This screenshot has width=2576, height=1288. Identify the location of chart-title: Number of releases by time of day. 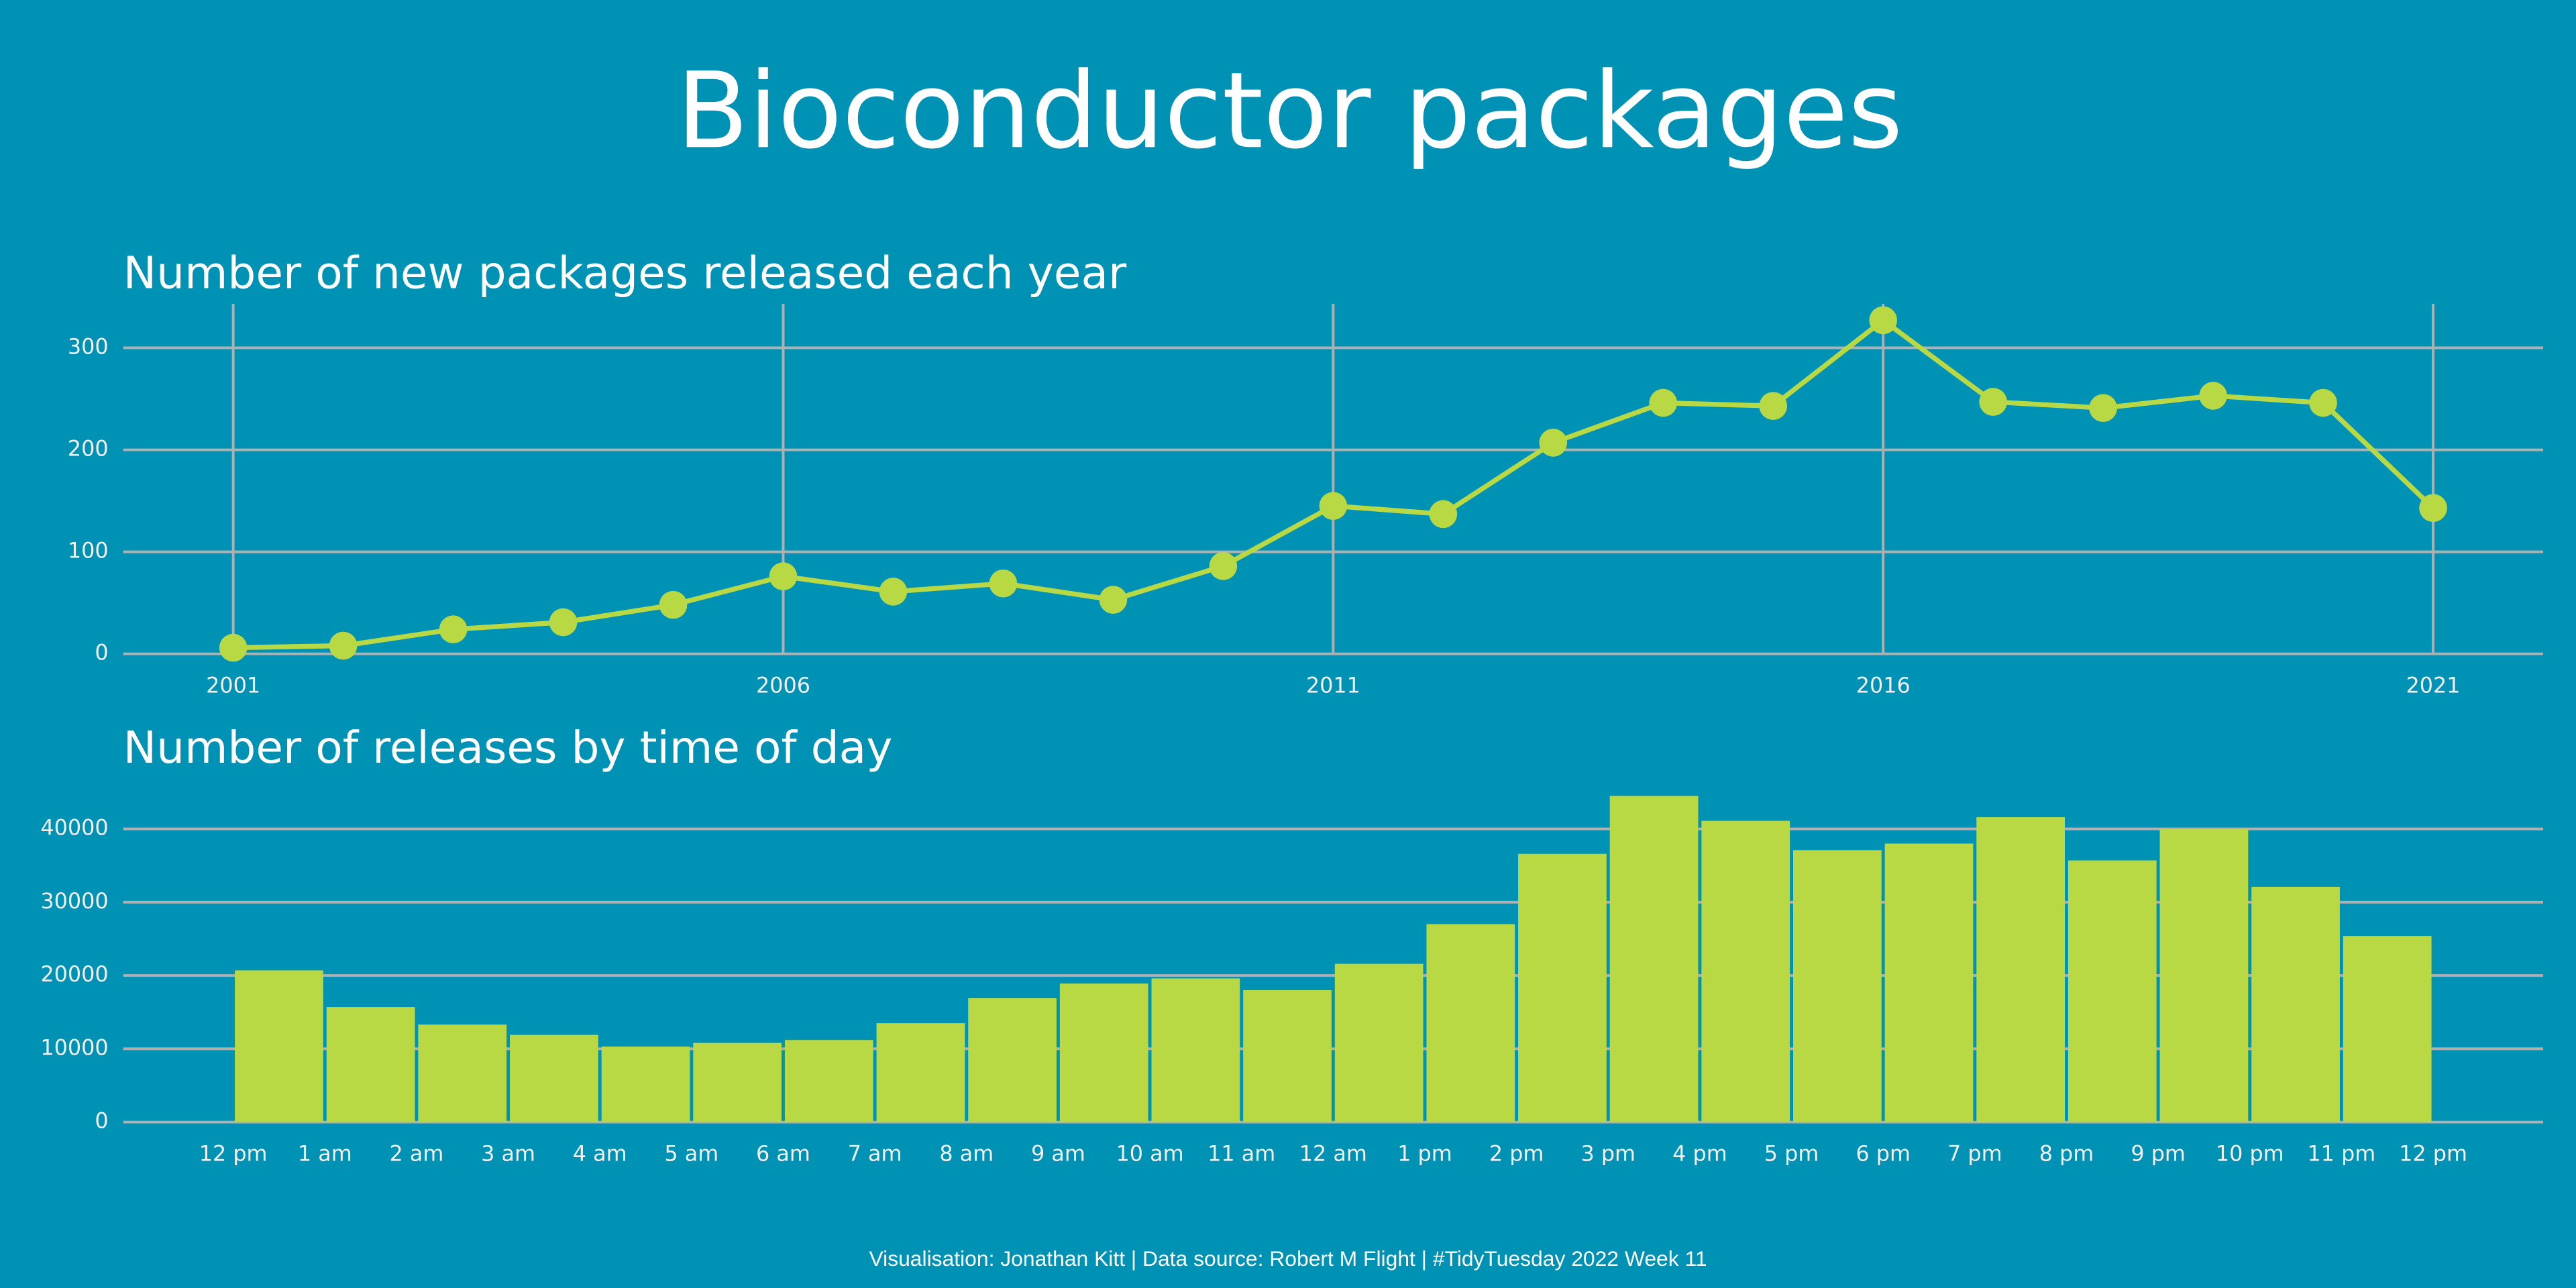
(508, 747).